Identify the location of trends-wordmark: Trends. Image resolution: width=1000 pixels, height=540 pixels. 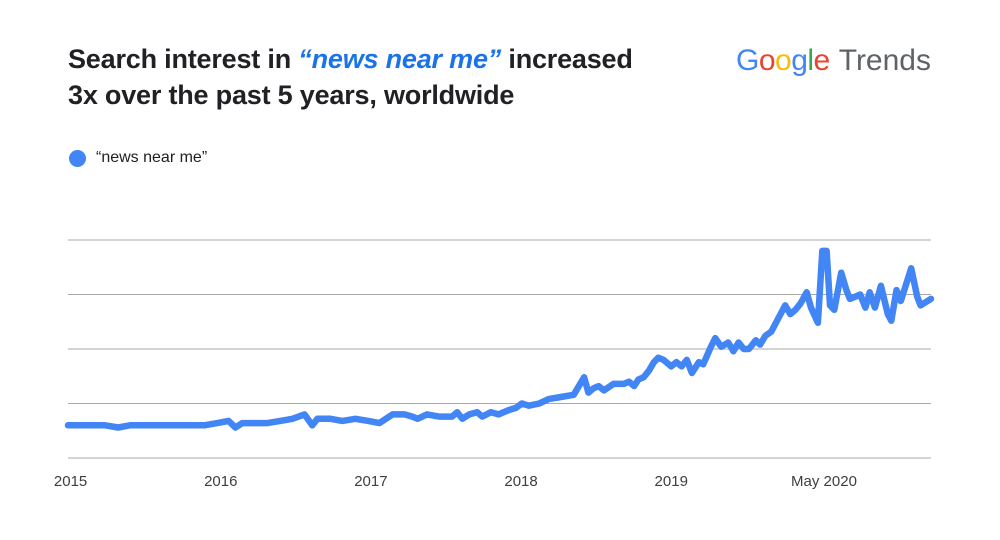
(884, 60).